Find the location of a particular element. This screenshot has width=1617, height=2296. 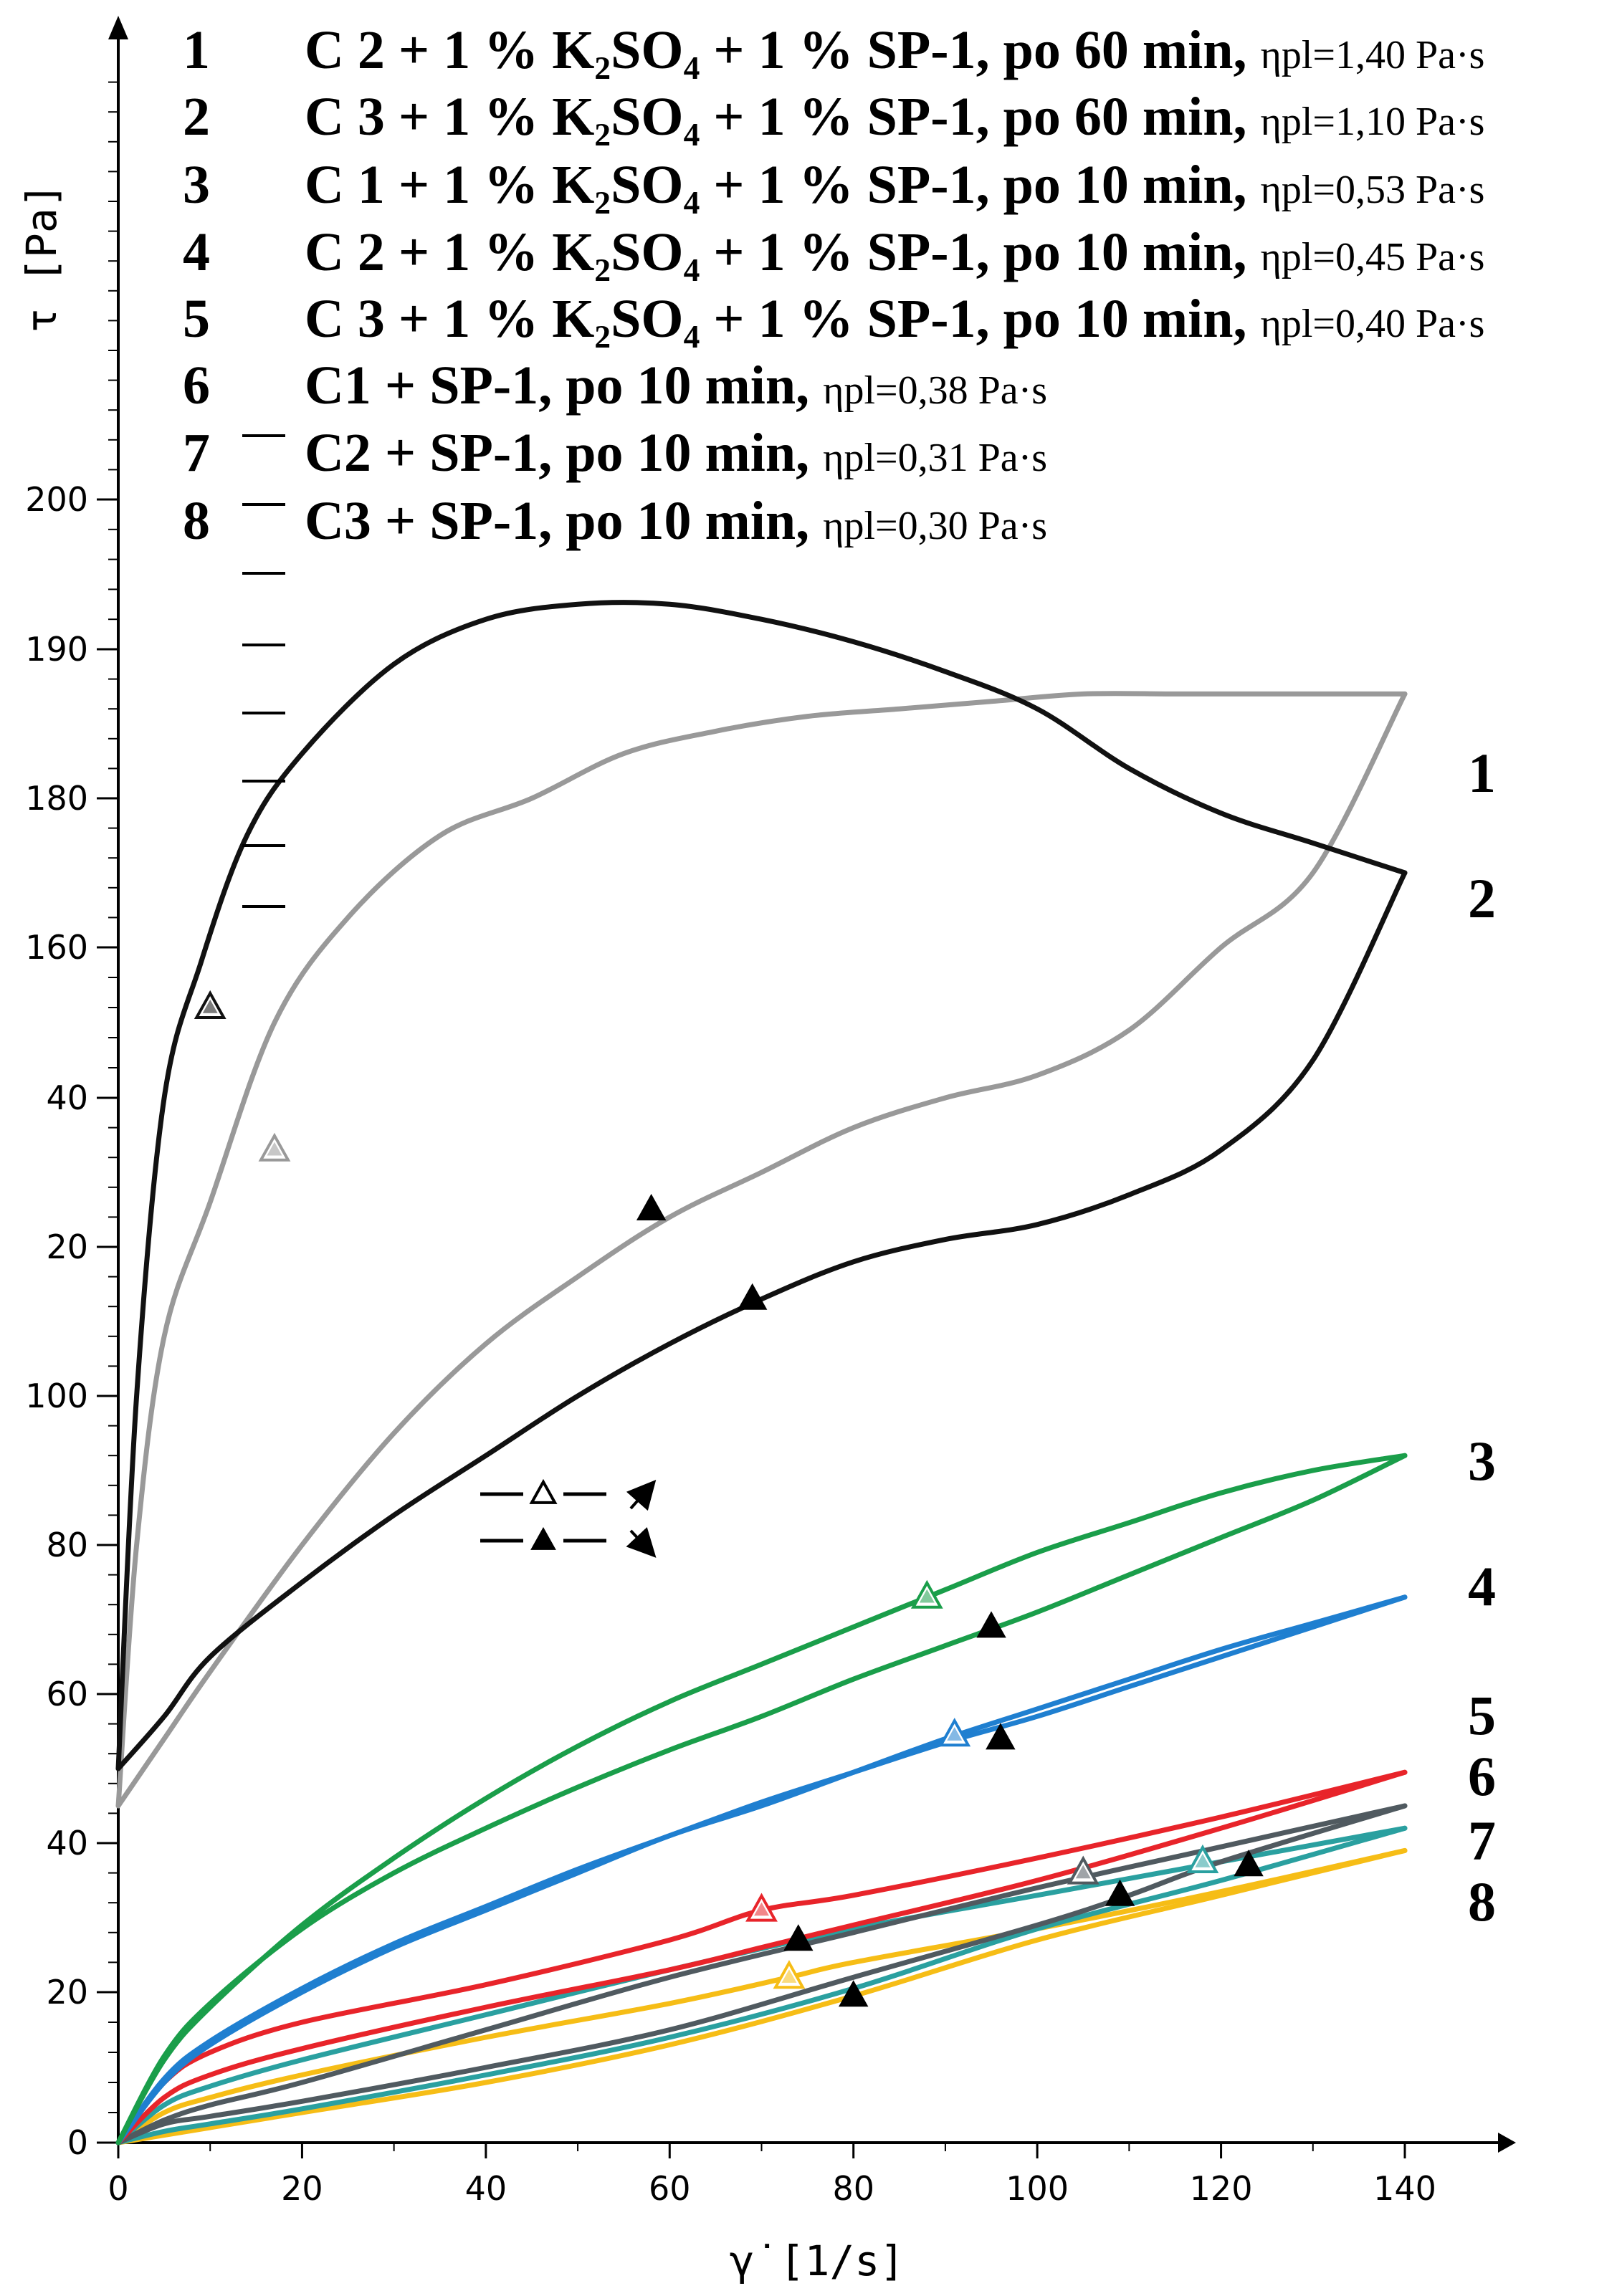

x-tick-label: 100 is located at coordinates (1037, 2188).